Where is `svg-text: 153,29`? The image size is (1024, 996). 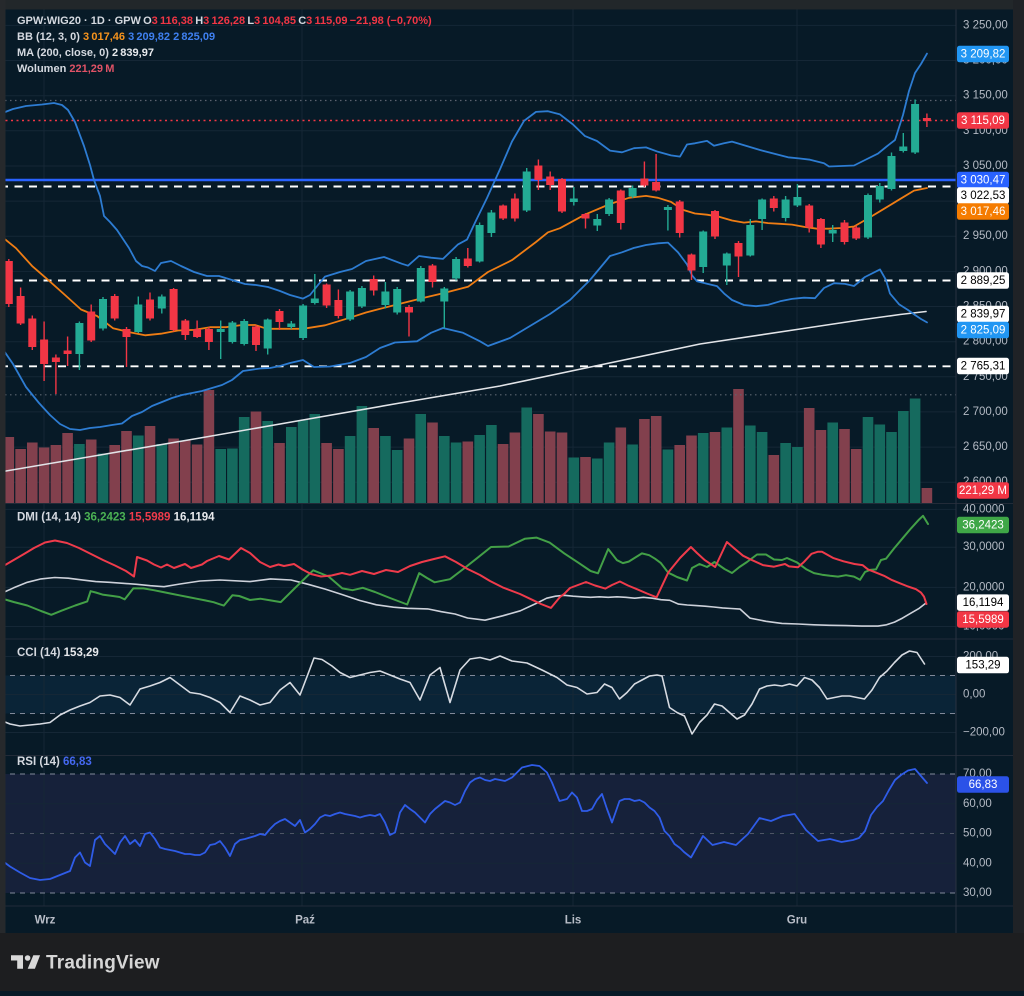 svg-text: 153,29 is located at coordinates (982, 666).